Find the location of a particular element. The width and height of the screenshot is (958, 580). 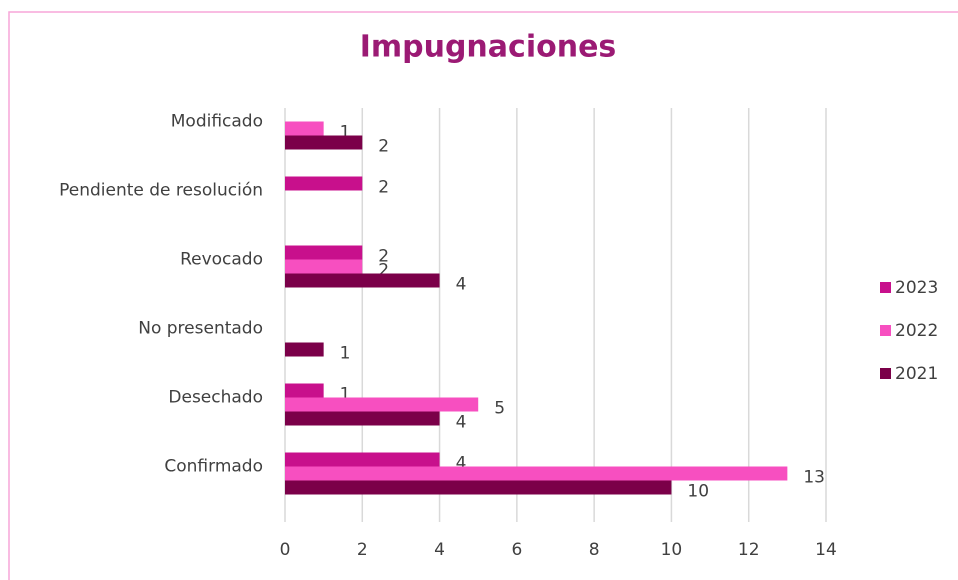

x-tick-label: 14 is located at coordinates (826, 550).